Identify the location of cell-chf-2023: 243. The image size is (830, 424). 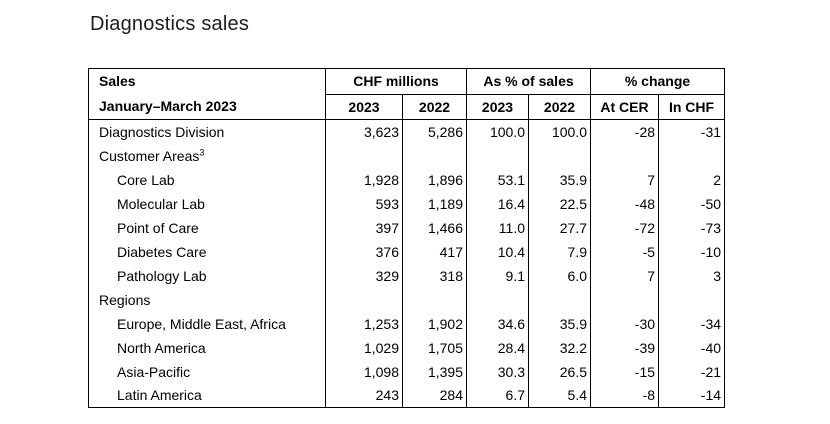
(364, 395).